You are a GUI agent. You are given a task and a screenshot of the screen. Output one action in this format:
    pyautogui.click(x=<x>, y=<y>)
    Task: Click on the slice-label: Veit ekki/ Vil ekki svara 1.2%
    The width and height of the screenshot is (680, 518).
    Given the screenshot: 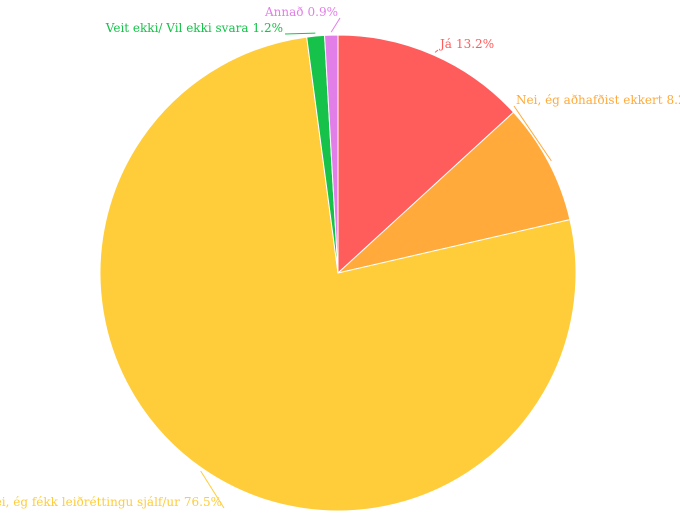 What is the action you would take?
    pyautogui.click(x=194, y=28)
    